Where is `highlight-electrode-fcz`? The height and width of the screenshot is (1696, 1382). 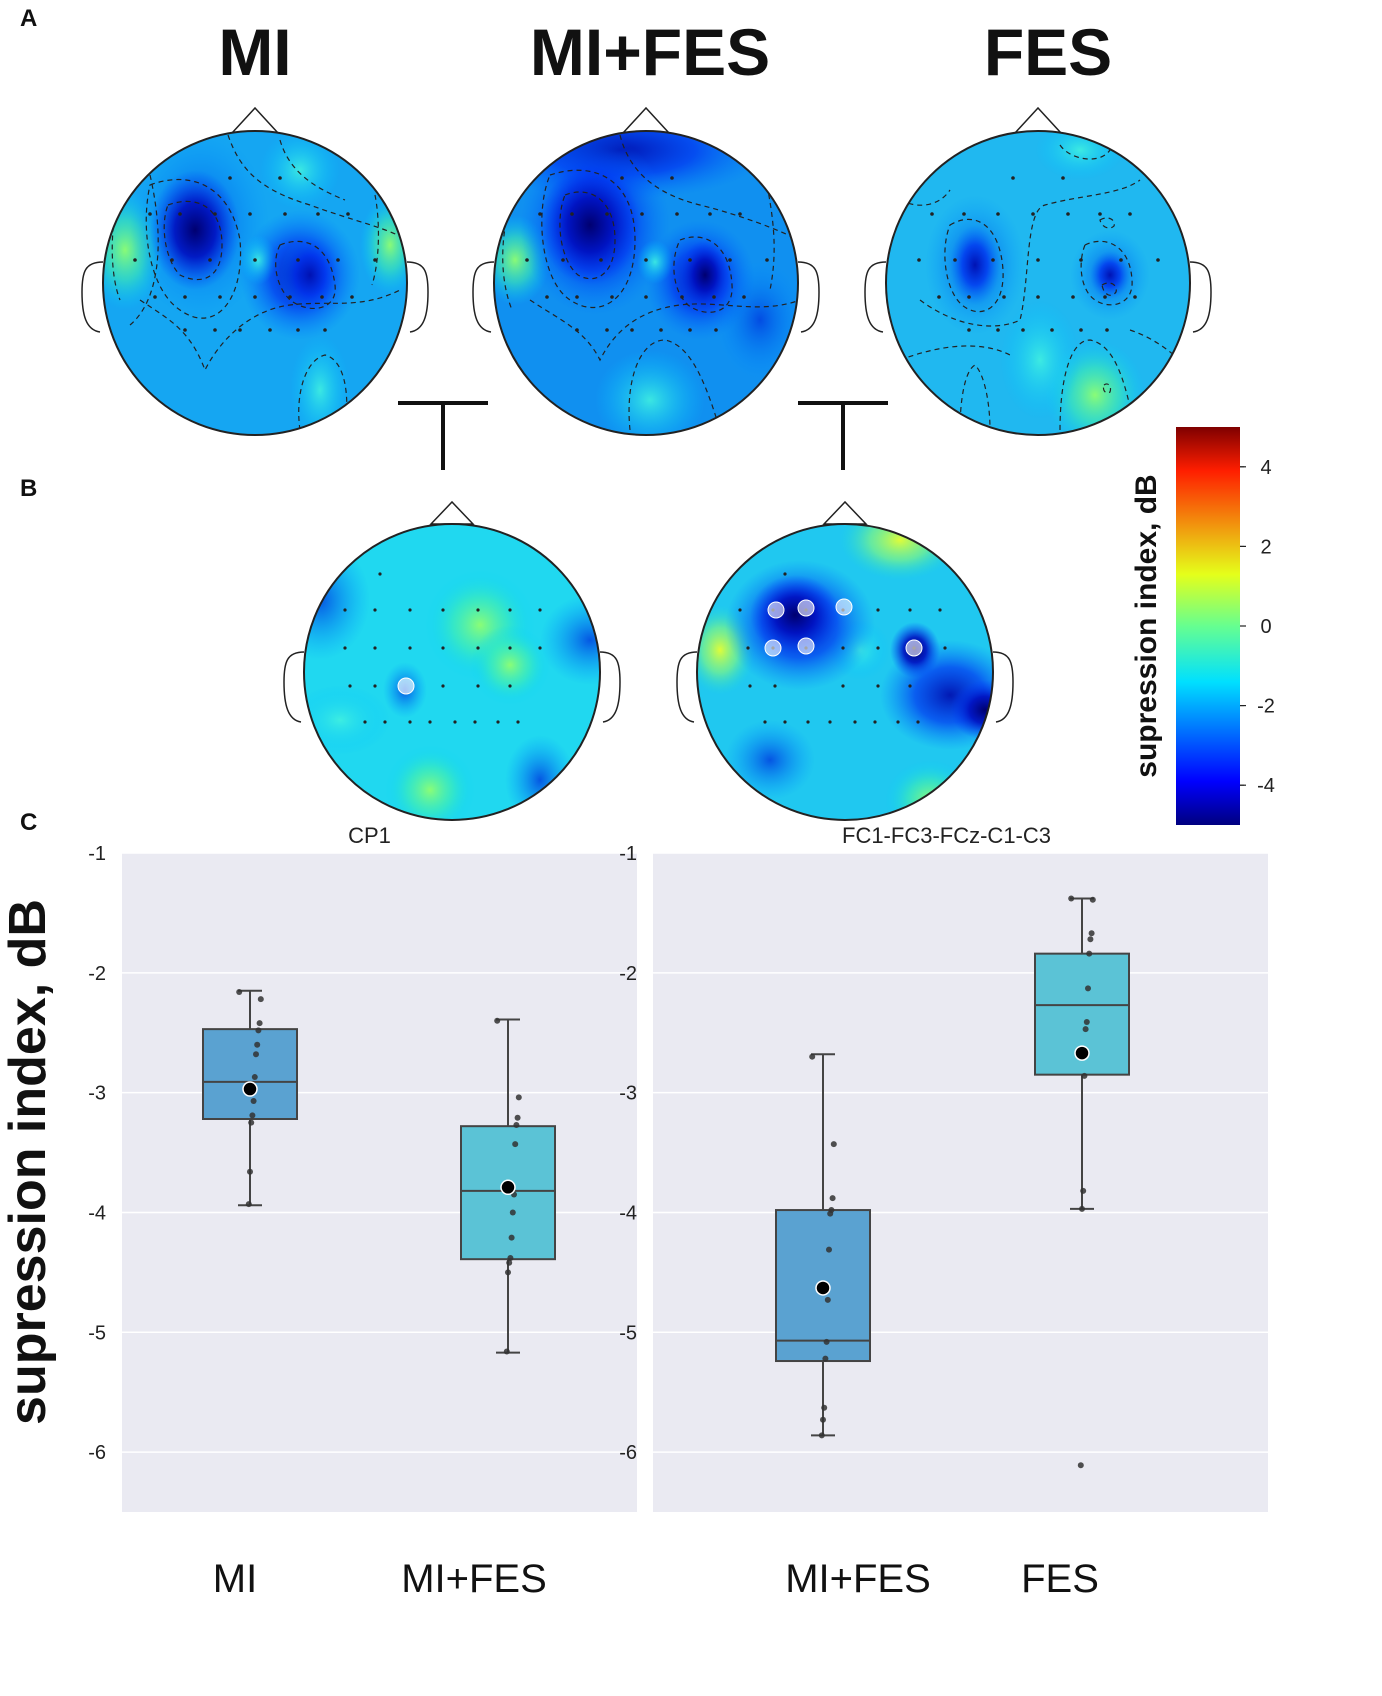
highlight-electrode-fcz is located at coordinates (844, 607).